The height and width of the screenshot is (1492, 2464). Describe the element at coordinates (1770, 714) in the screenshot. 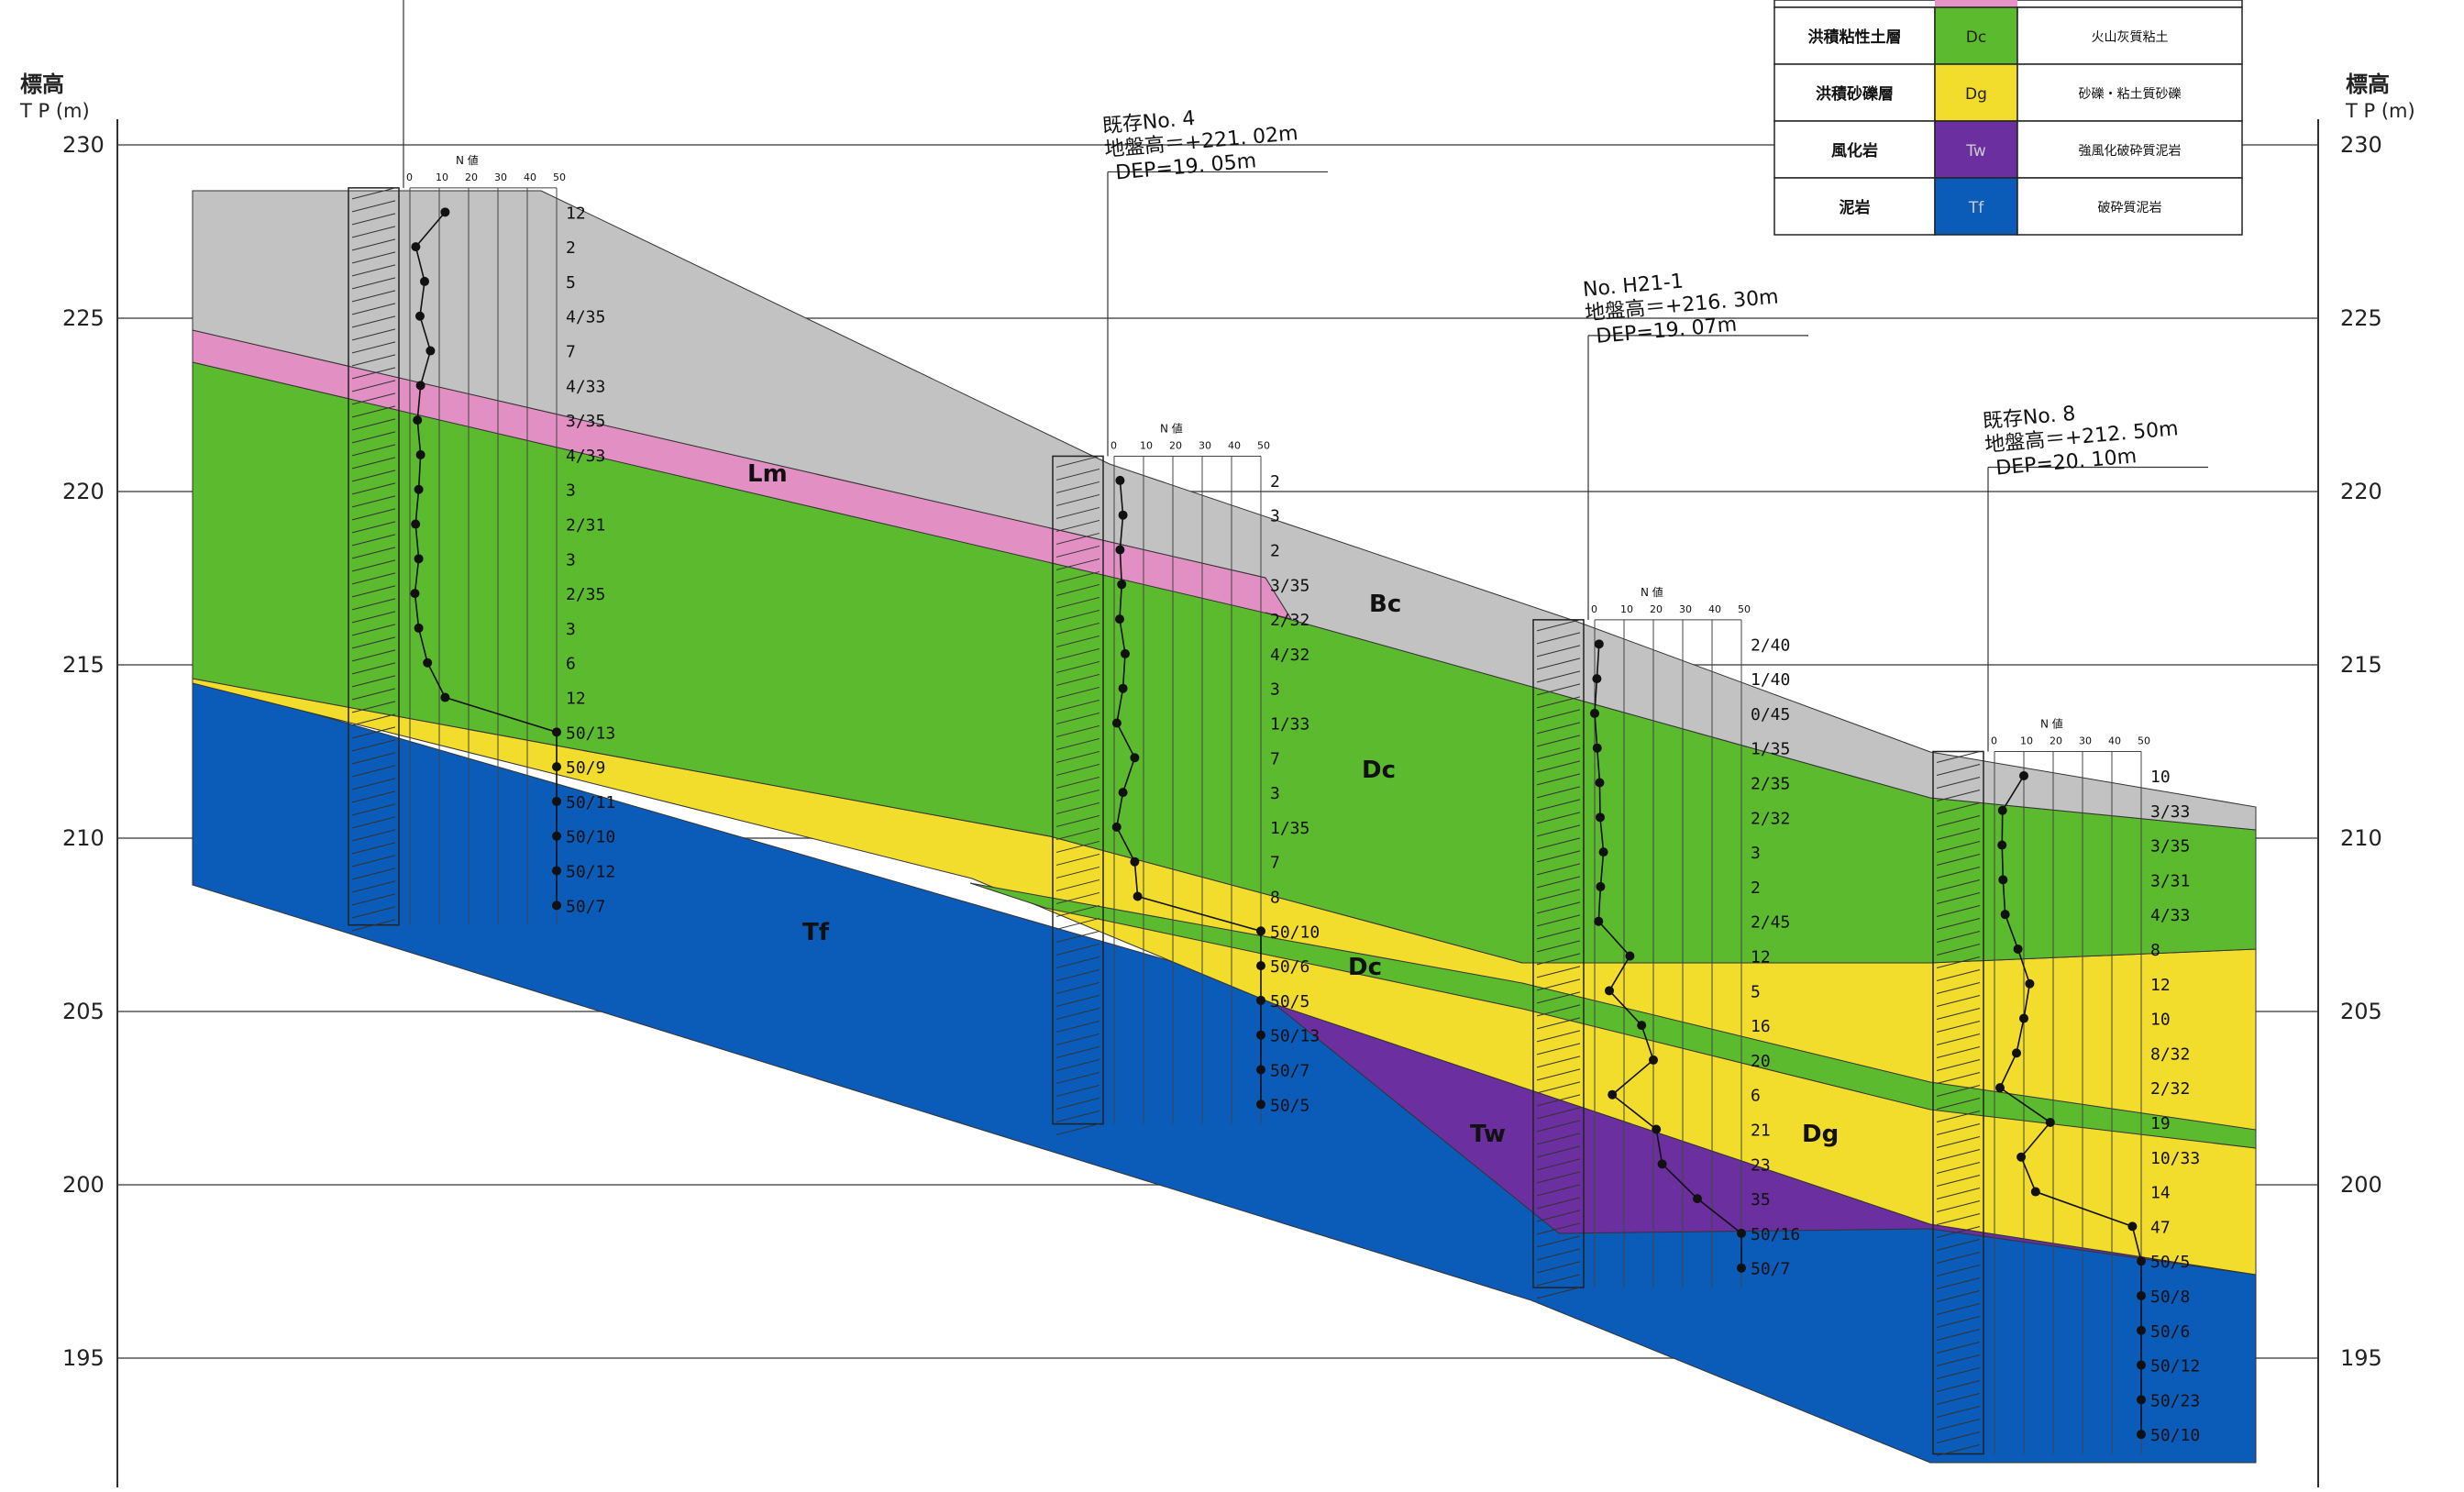

I see `n-value-label: 0/45` at that location.